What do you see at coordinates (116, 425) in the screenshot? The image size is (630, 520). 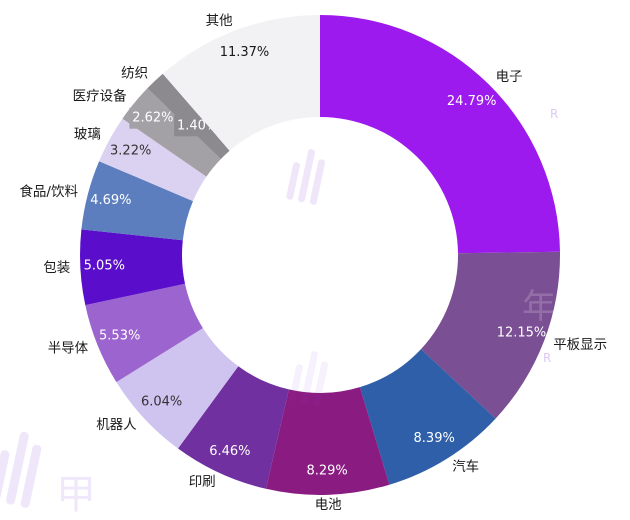 I see `category-label: 机器人` at bounding box center [116, 425].